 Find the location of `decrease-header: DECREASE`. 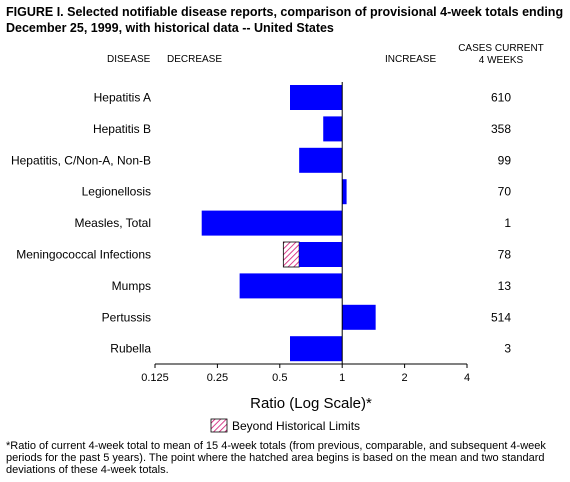

decrease-header: DECREASE is located at coordinates (194, 59).